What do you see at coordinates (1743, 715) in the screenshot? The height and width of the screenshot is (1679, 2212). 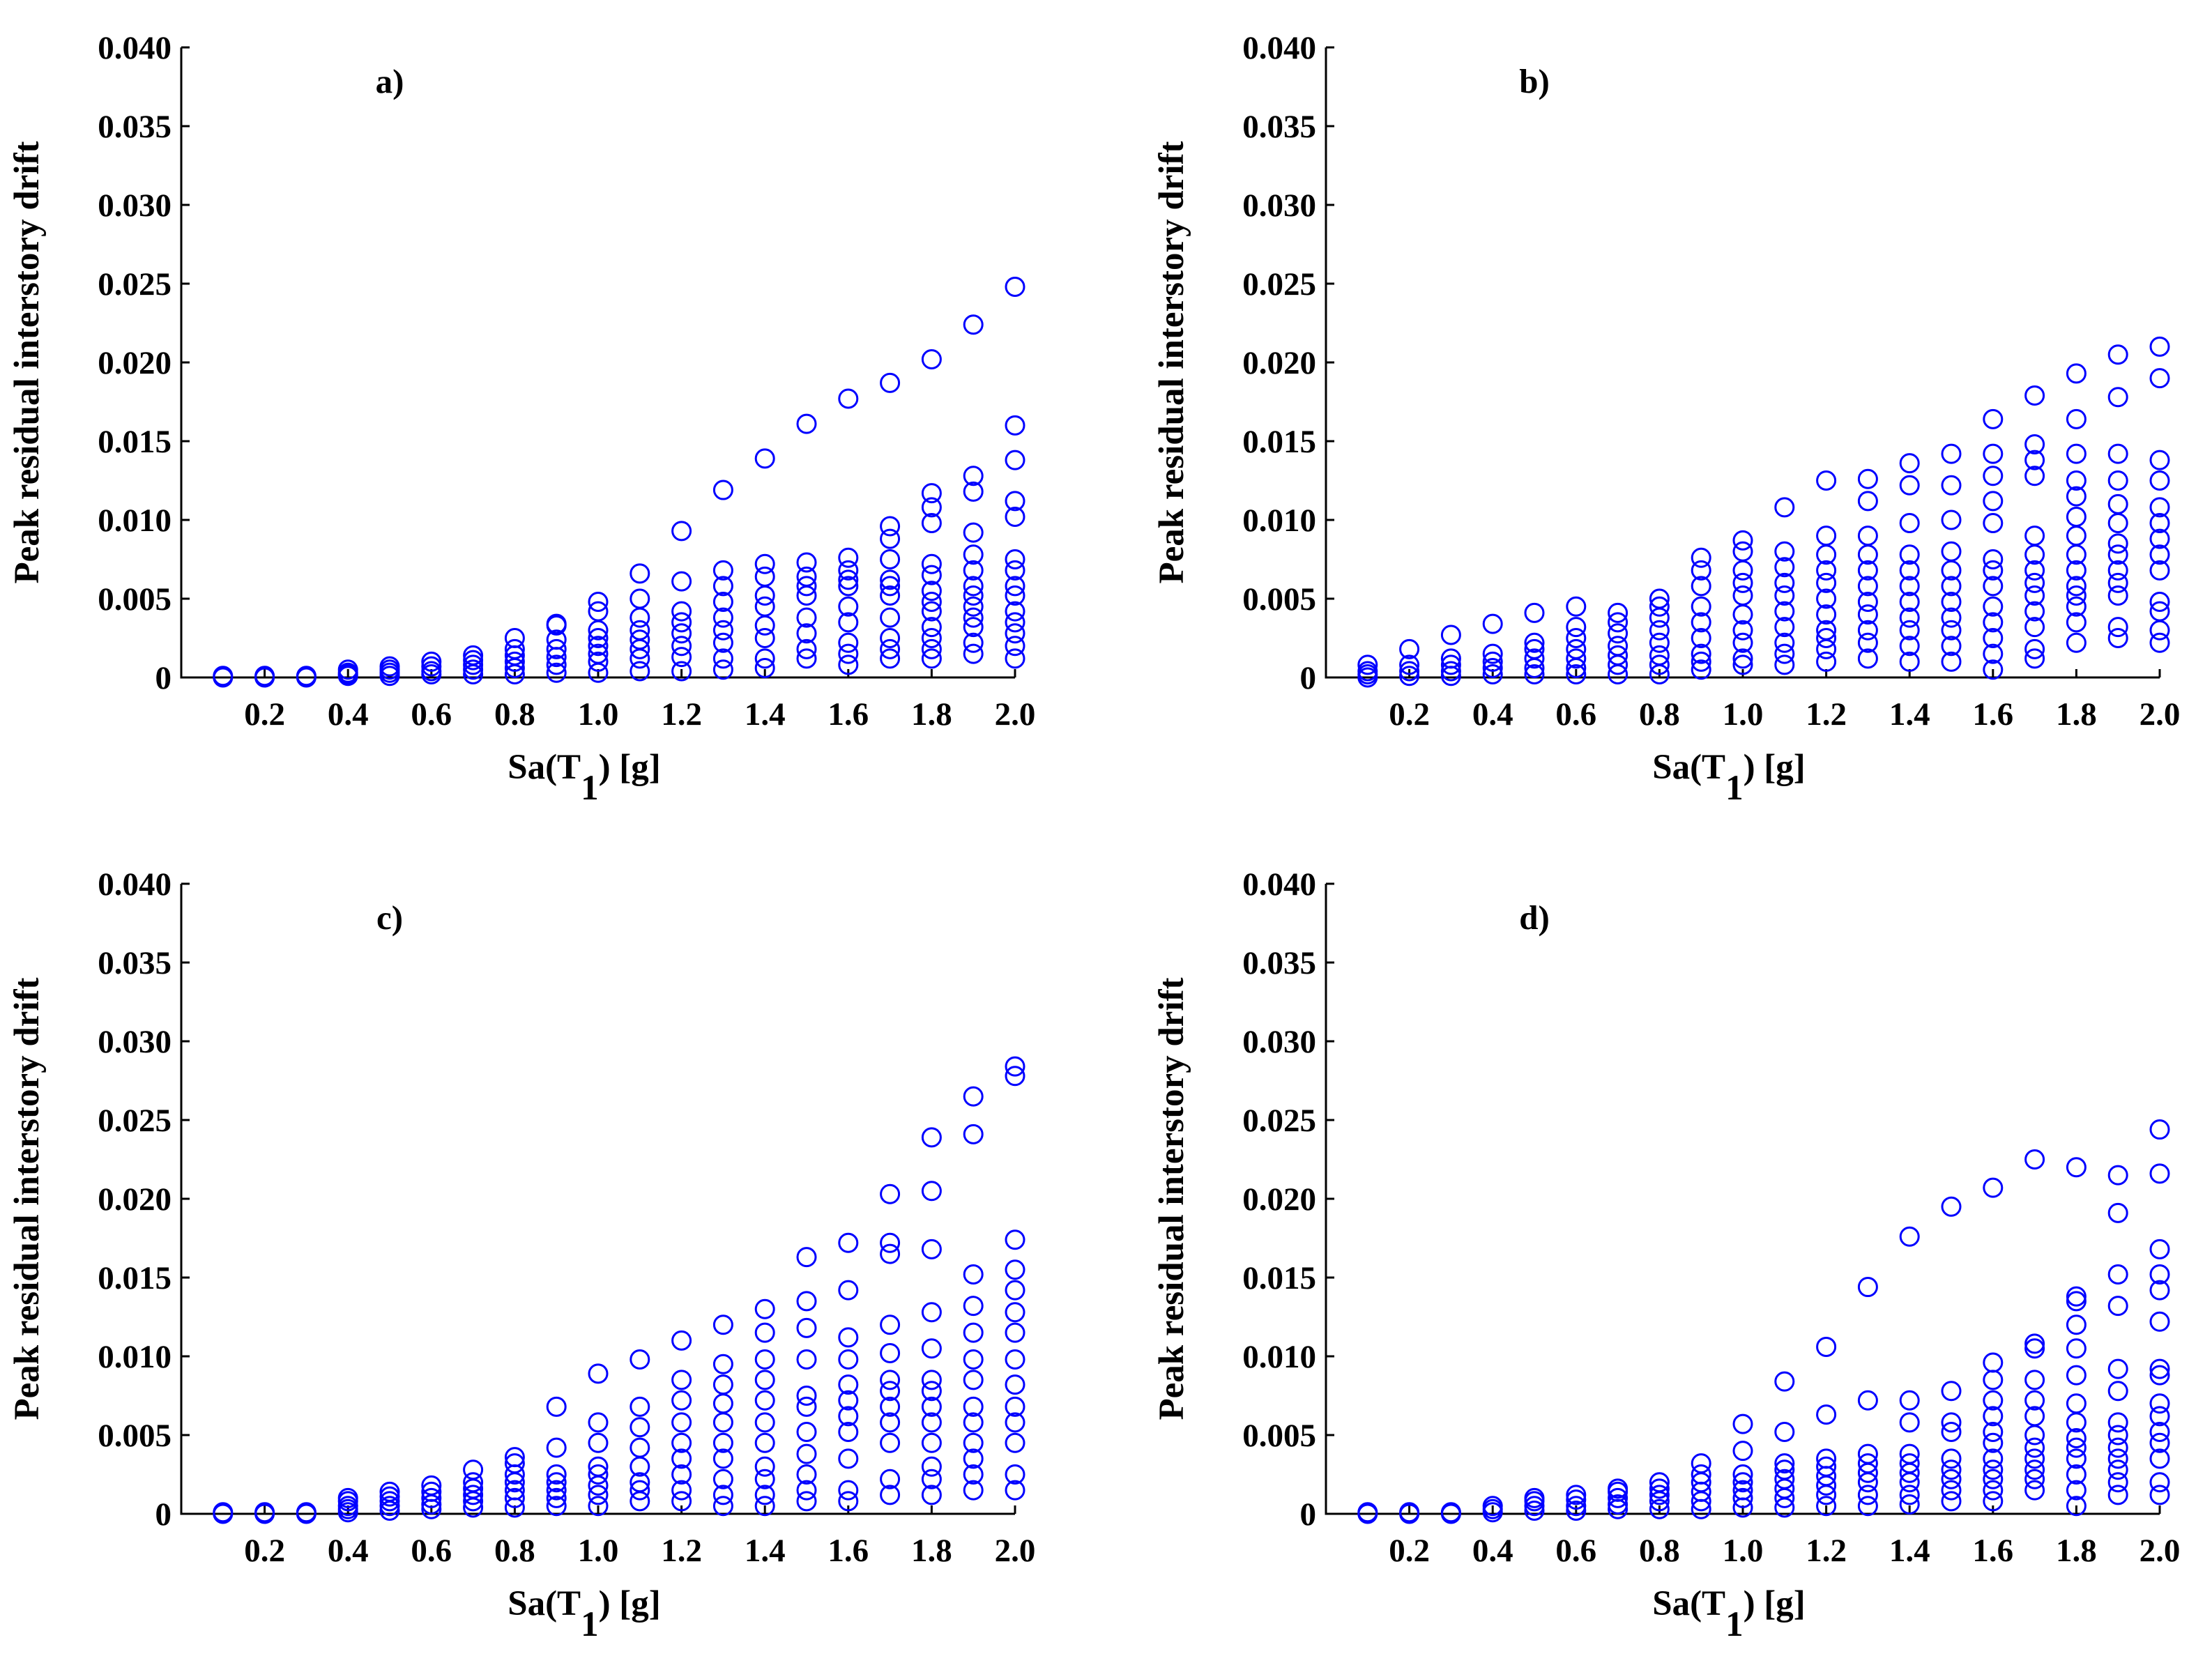 I see `x-tick-label: 1.0` at bounding box center [1743, 715].